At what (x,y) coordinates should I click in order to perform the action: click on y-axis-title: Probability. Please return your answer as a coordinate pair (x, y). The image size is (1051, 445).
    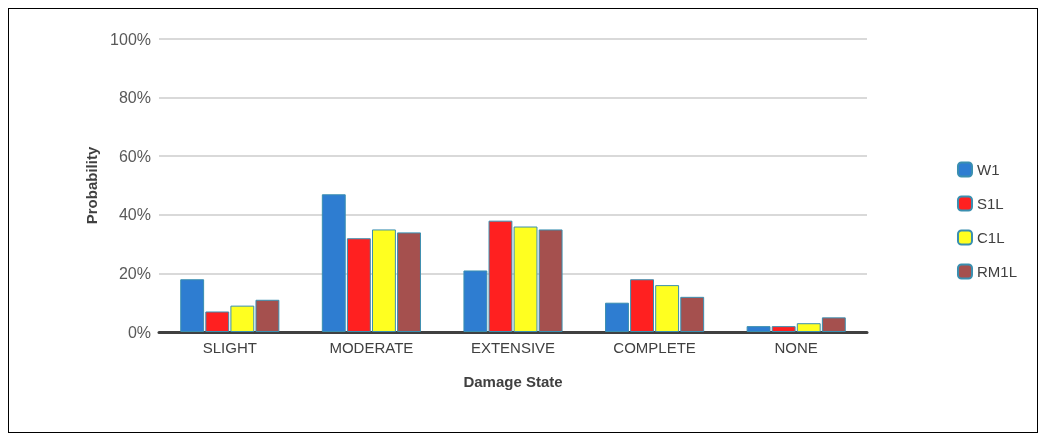
    Looking at the image, I should click on (91, 185).